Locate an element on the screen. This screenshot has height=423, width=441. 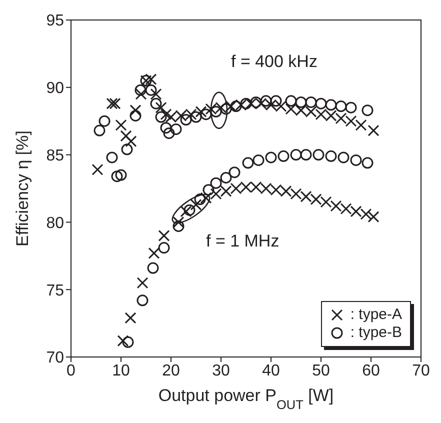
y-tick-label: 80 is located at coordinates (55, 223).